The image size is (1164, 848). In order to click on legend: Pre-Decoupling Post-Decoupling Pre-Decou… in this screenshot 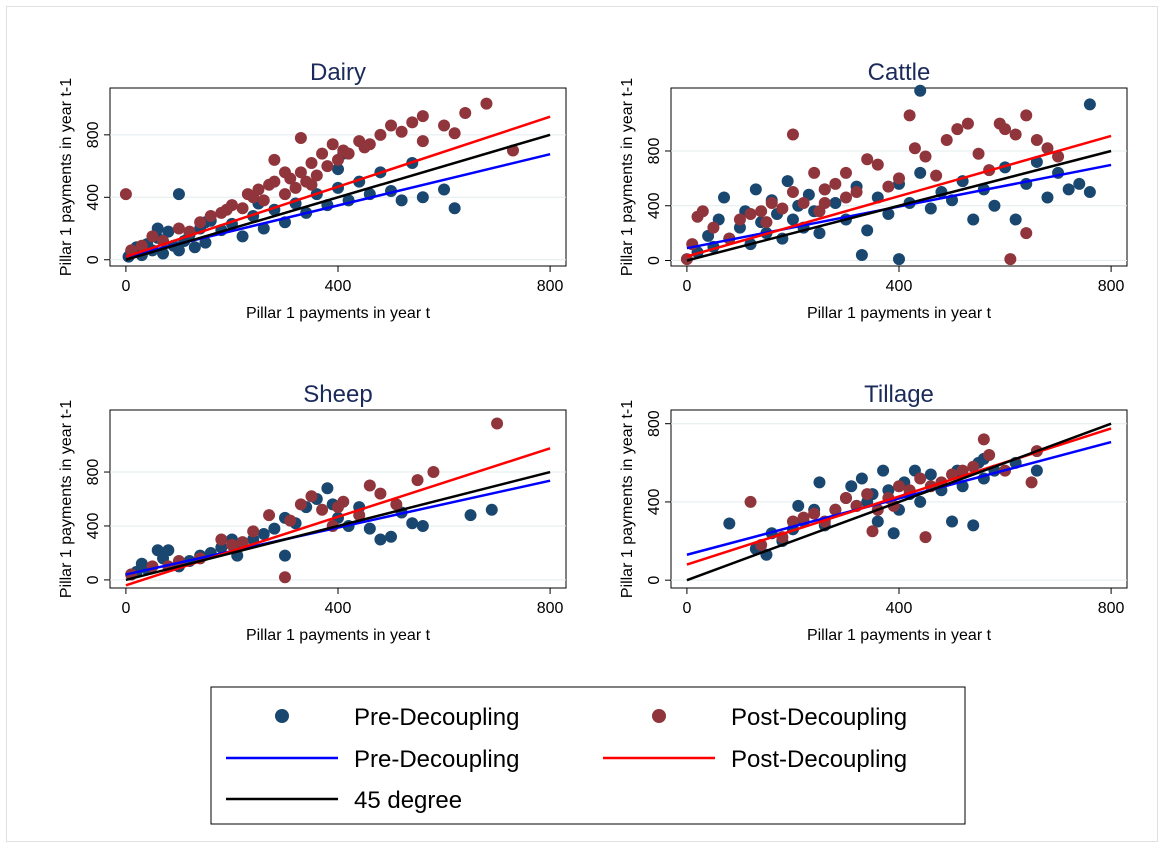, I will do `click(588, 755)`.